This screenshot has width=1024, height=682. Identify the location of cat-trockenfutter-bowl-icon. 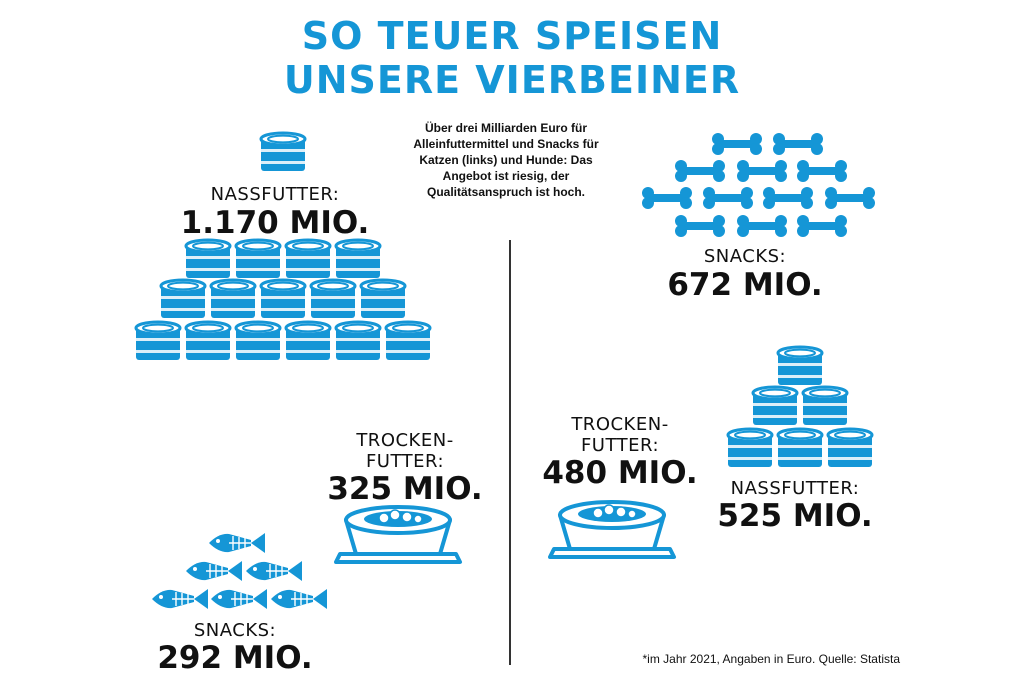
(398, 534).